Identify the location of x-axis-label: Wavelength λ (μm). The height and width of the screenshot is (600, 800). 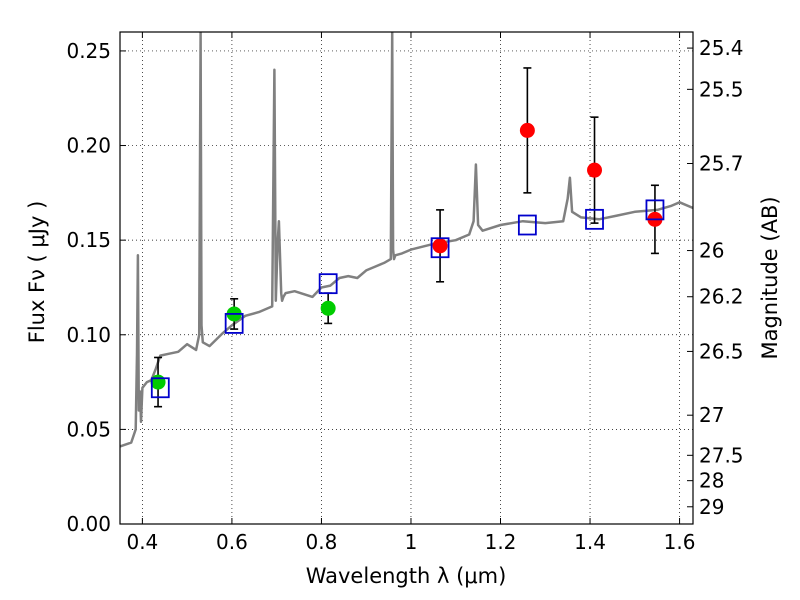
(406, 576).